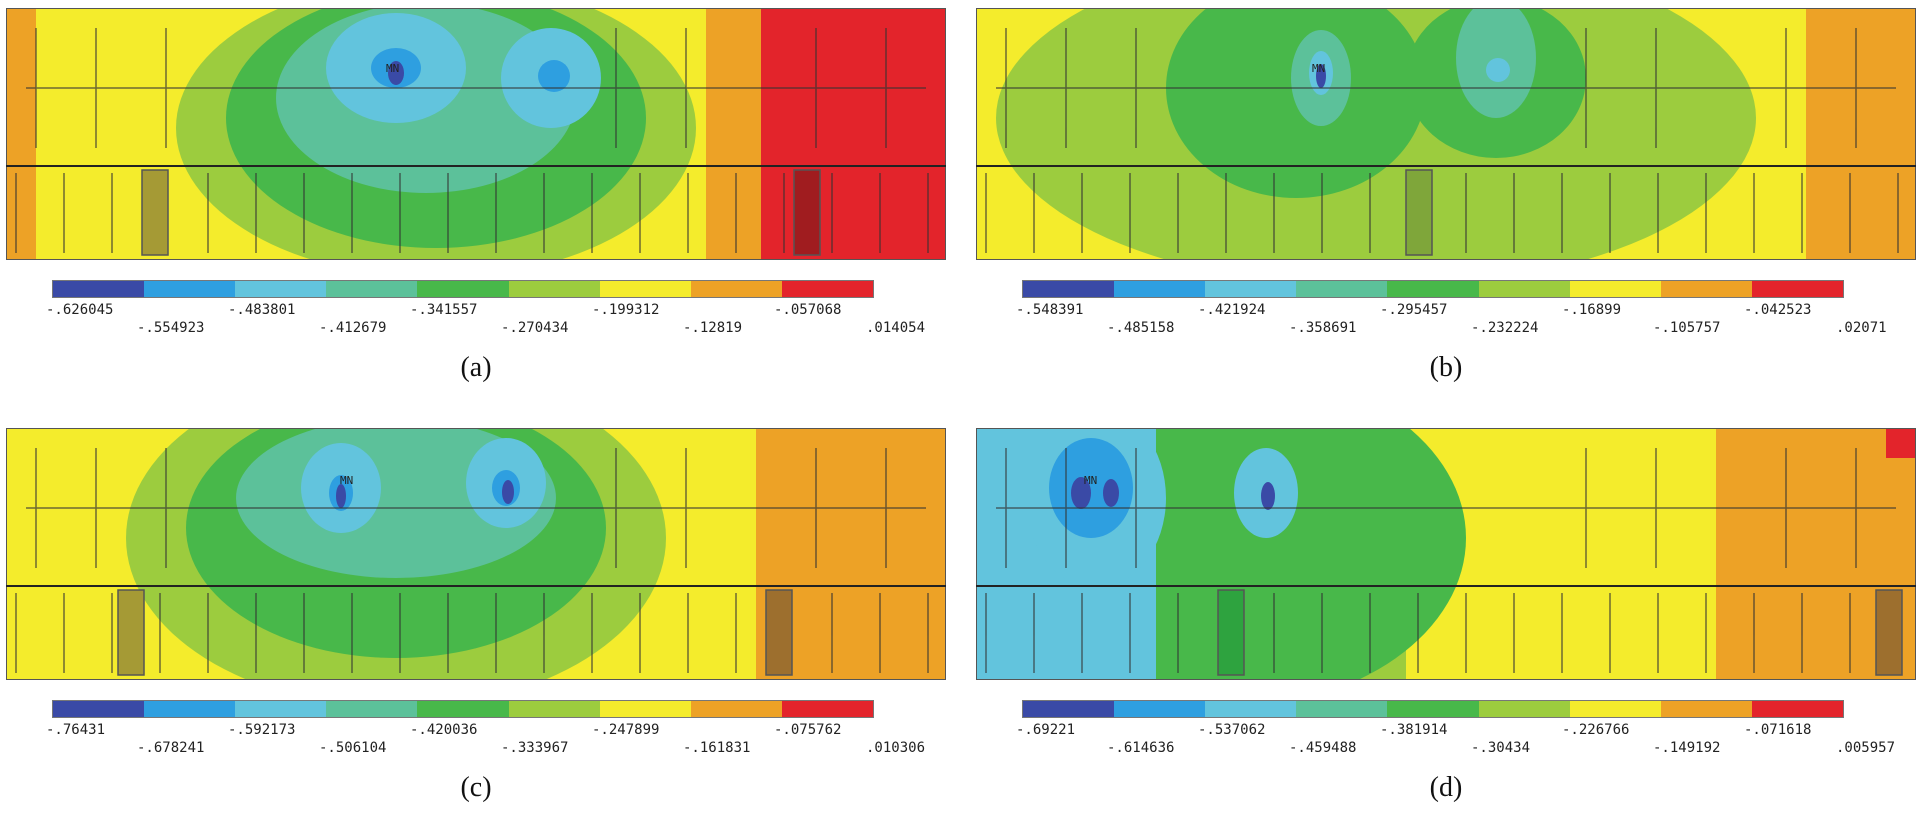  What do you see at coordinates (808, 310) in the screenshot?
I see `legend-tick: -.057068` at bounding box center [808, 310].